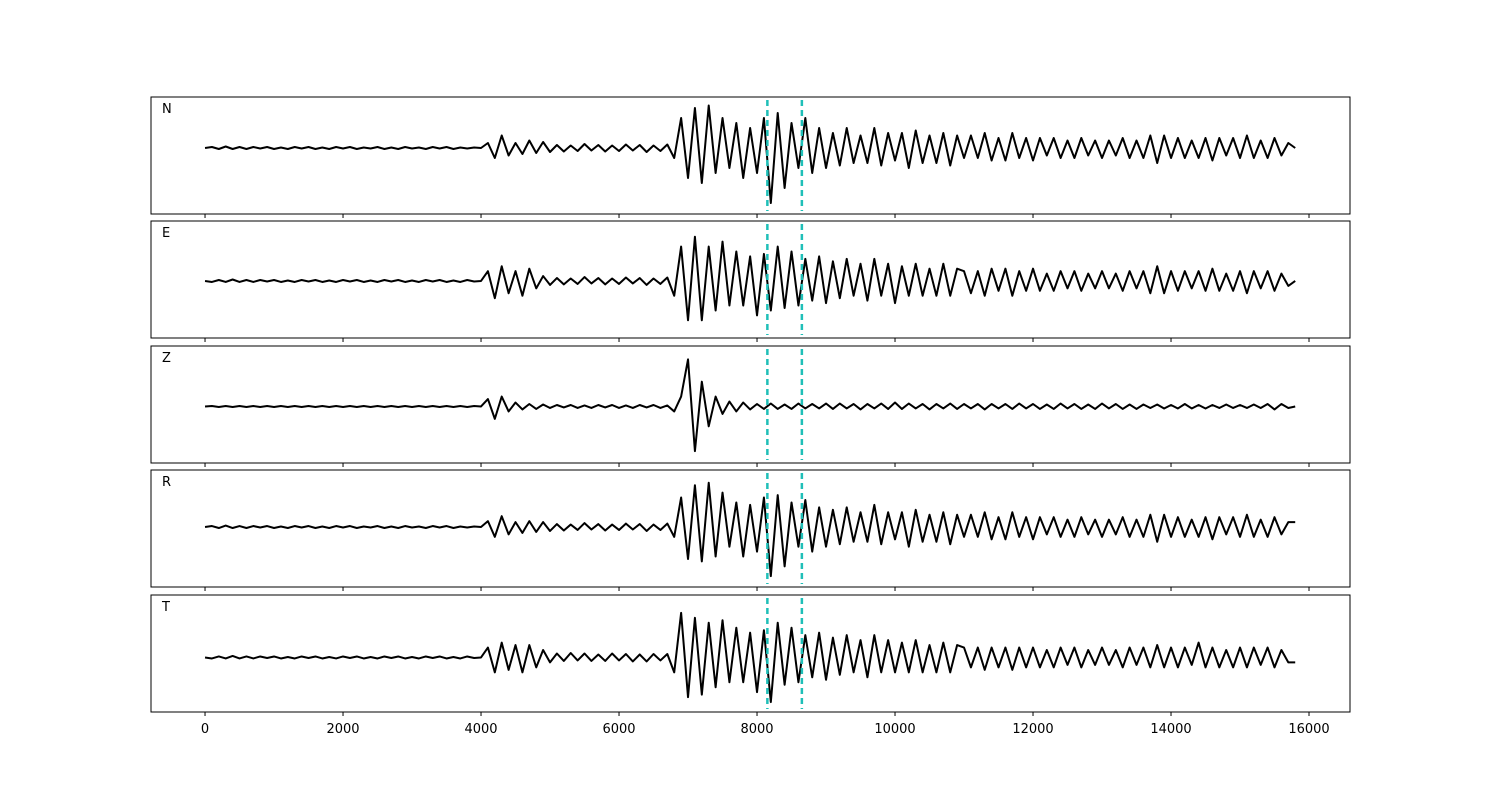 The width and height of the screenshot is (1500, 800). What do you see at coordinates (166, 233) in the screenshot?
I see `panel-label: E` at bounding box center [166, 233].